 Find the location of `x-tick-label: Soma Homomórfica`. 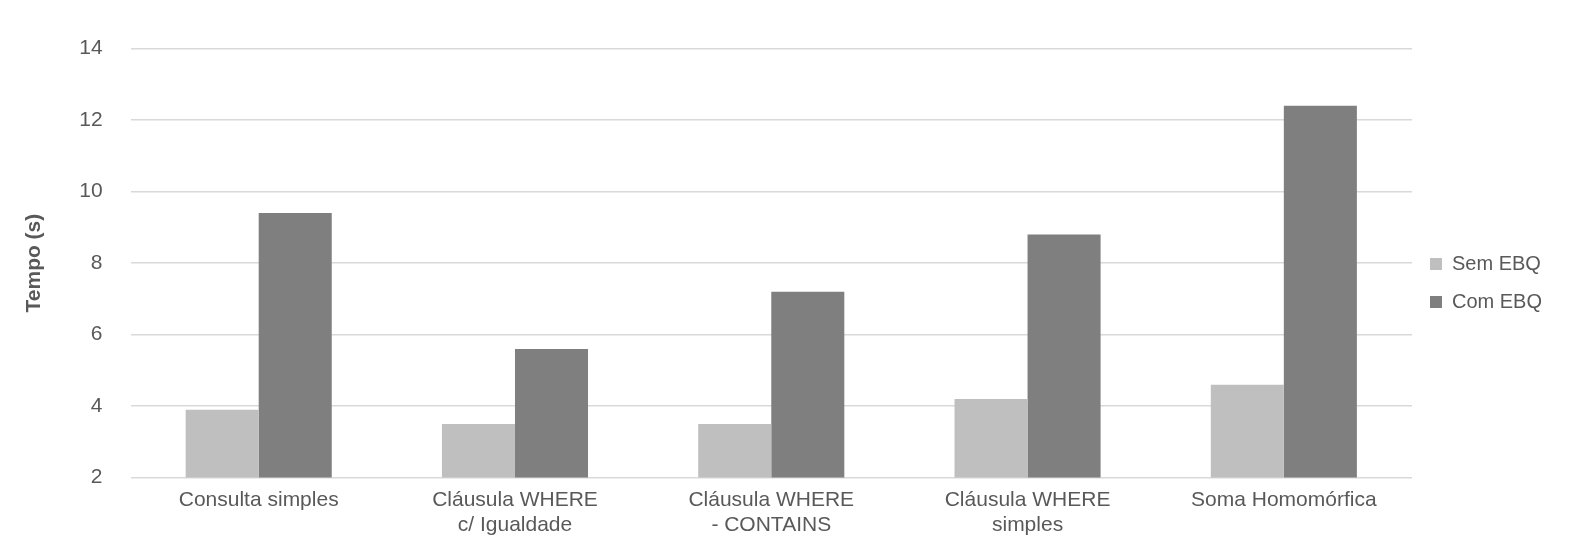

x-tick-label: Soma Homomórfica is located at coordinates (1284, 498).